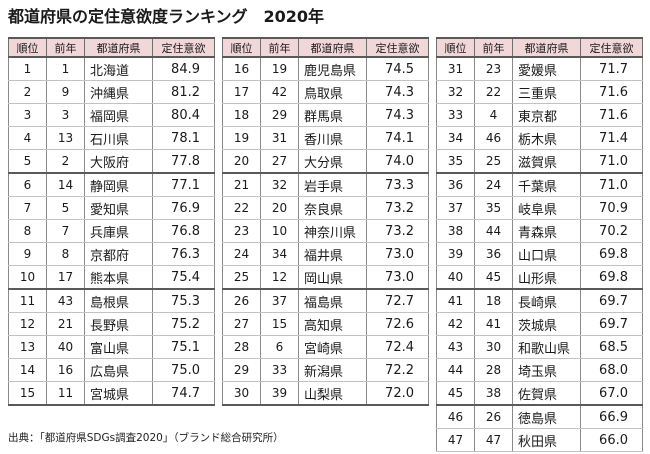  Describe the element at coordinates (183, 254) in the screenshot. I see `score-cell: 76.3` at that location.